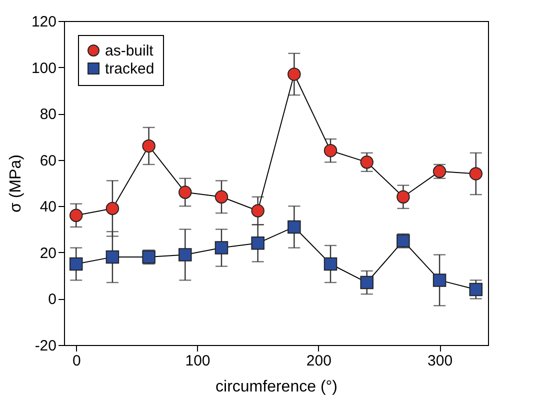 The width and height of the screenshot is (537, 414). I want to click on x-tick-label: 0, so click(76, 361).